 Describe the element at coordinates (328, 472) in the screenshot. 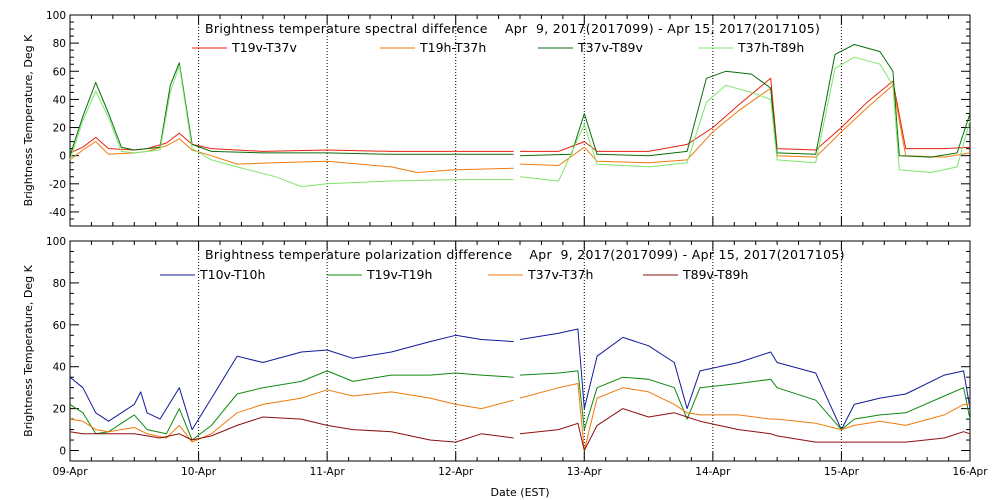

I see `x-tick-label: 11-Apr` at that location.